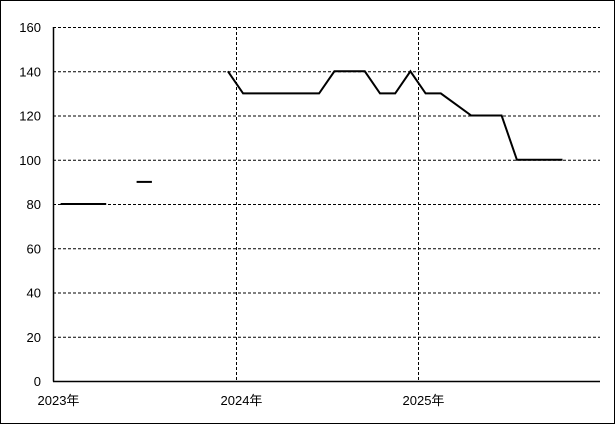  I want to click on x-tick-label: 2025年, so click(424, 400).